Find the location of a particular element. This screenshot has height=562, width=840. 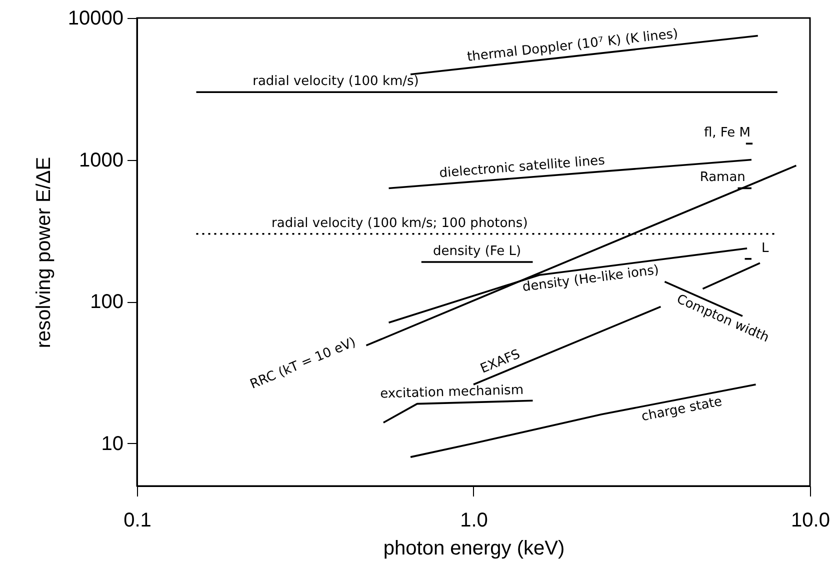

text: density (He-like ions) is located at coordinates (591, 279).